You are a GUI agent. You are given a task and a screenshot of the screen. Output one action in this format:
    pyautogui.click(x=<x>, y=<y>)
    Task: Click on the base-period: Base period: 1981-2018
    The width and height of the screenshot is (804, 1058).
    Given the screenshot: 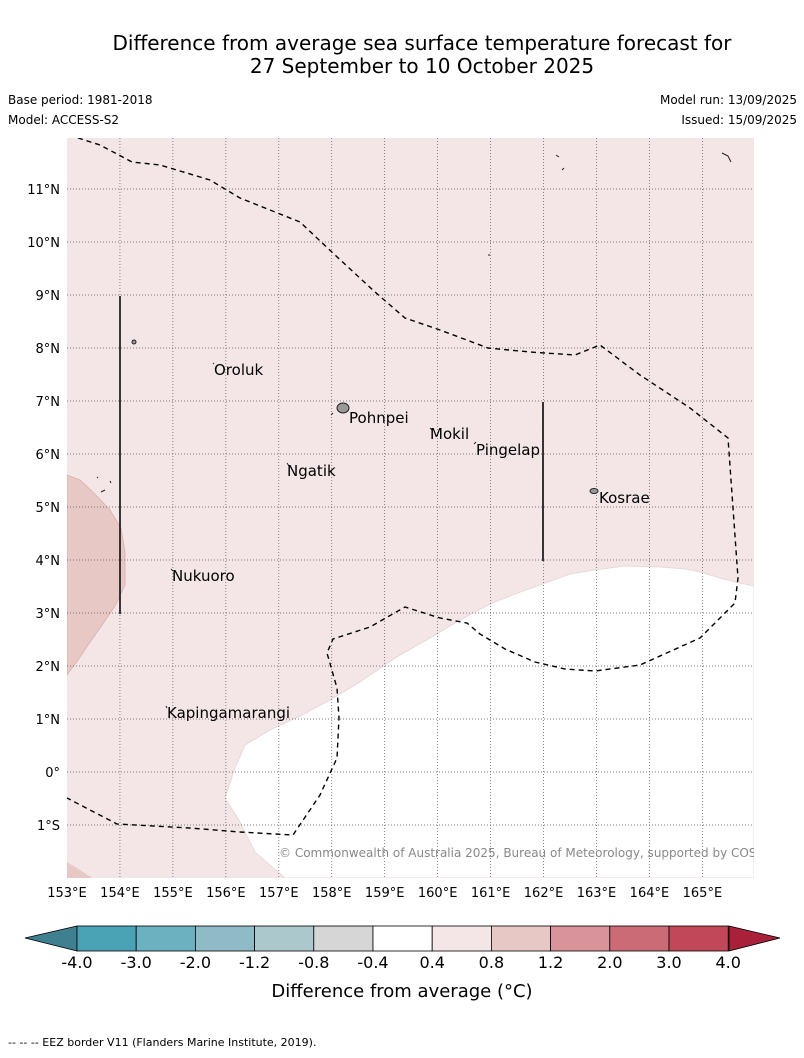 What is the action you would take?
    pyautogui.click(x=80, y=100)
    